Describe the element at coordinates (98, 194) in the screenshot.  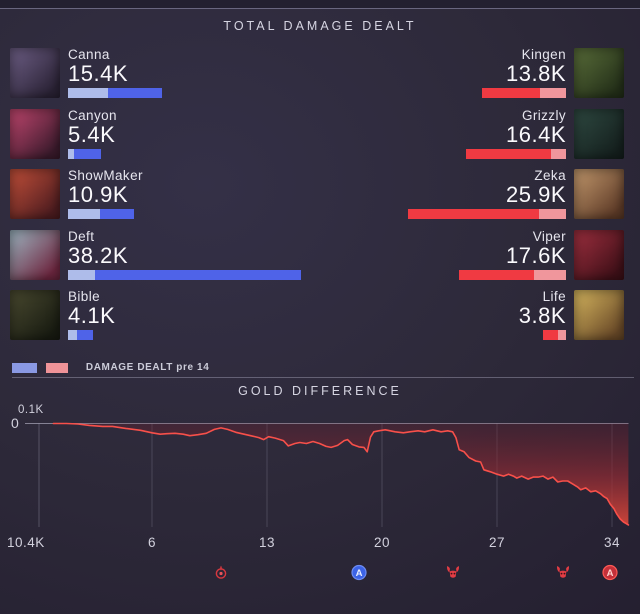
I see `damage-value: 10.9K` at that location.